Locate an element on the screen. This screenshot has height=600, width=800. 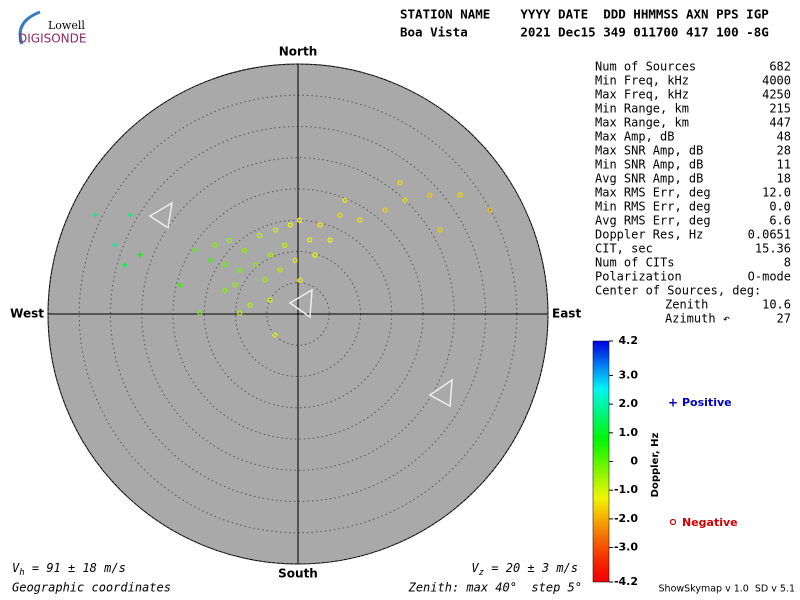
stat-label: Doppler Res, Hz is located at coordinates (649, 235).